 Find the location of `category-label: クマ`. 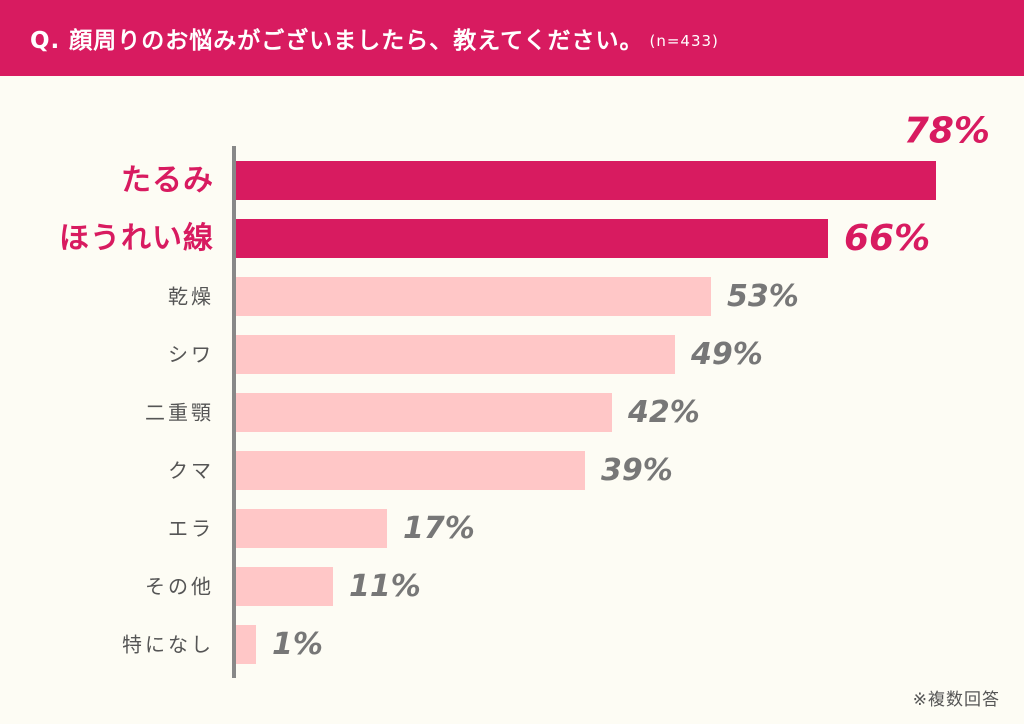

category-label: クマ is located at coordinates (191, 471).